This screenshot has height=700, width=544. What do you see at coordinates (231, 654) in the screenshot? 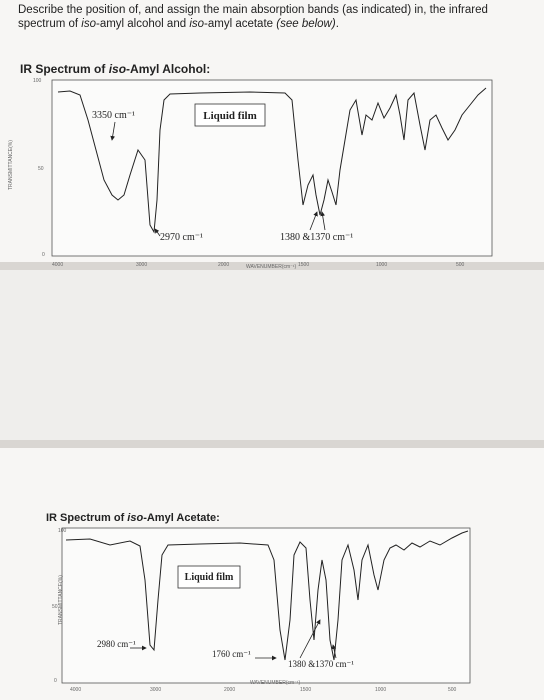
I see `band-label: 1760 cm⁻¹` at bounding box center [231, 654].